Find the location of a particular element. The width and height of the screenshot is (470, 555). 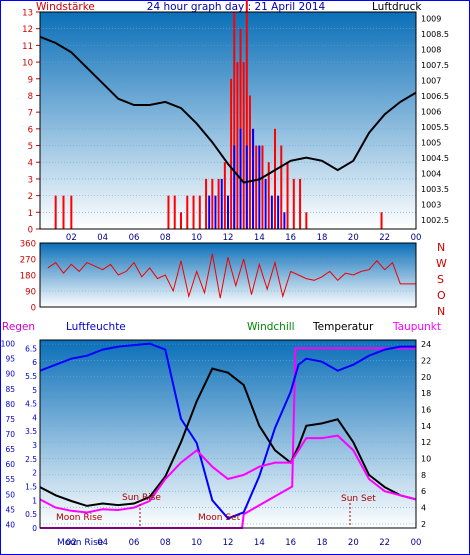

wind-direction-line is located at coordinates (231, 276).